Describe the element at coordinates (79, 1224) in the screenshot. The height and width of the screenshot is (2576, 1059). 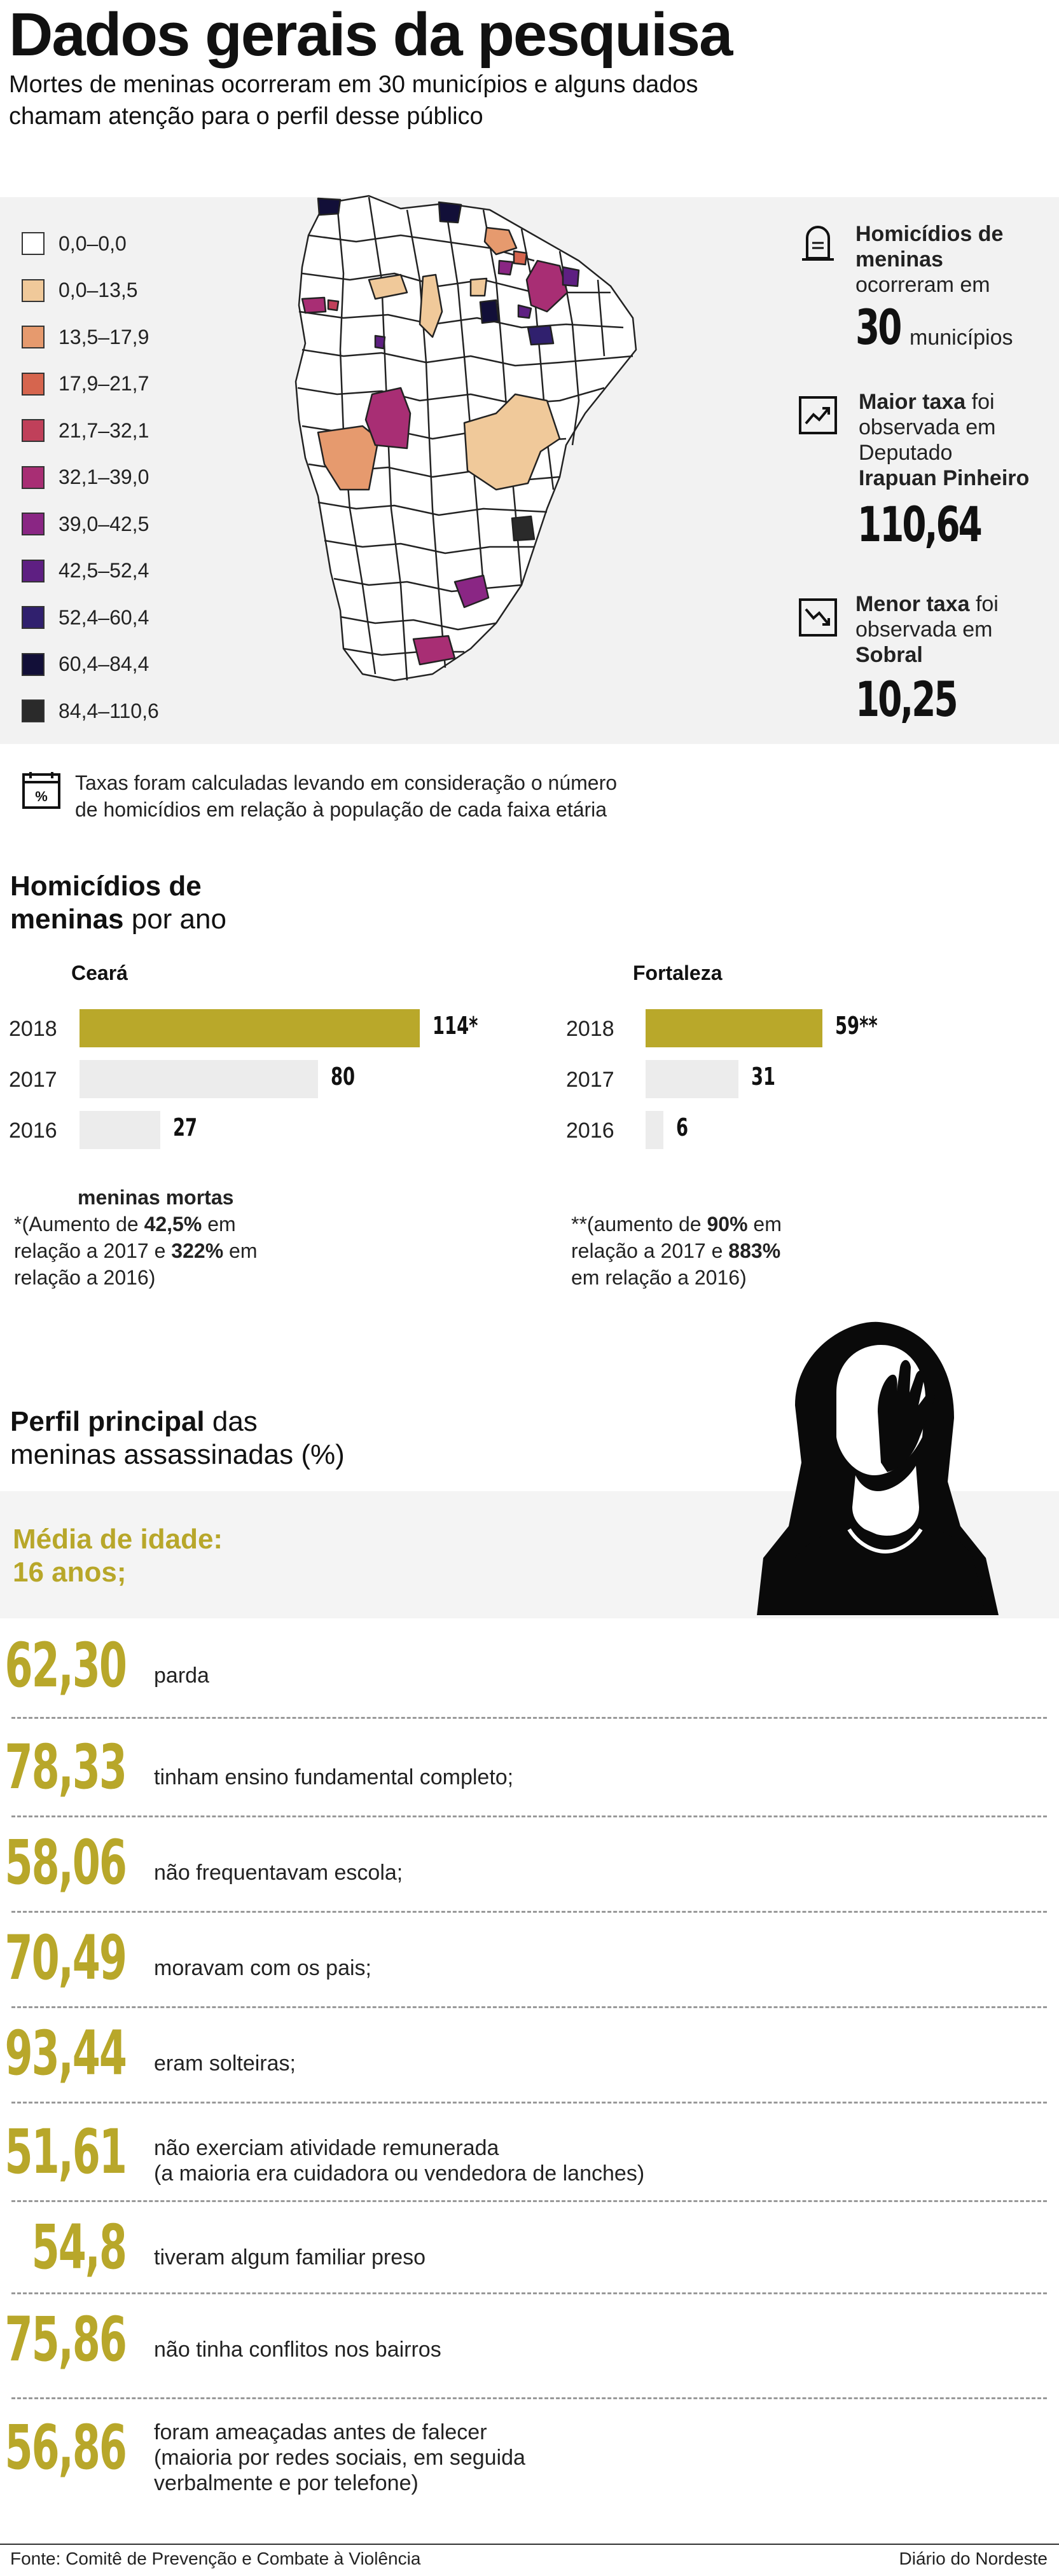
I see `ceara-note-p1: *(Aumento de` at that location.